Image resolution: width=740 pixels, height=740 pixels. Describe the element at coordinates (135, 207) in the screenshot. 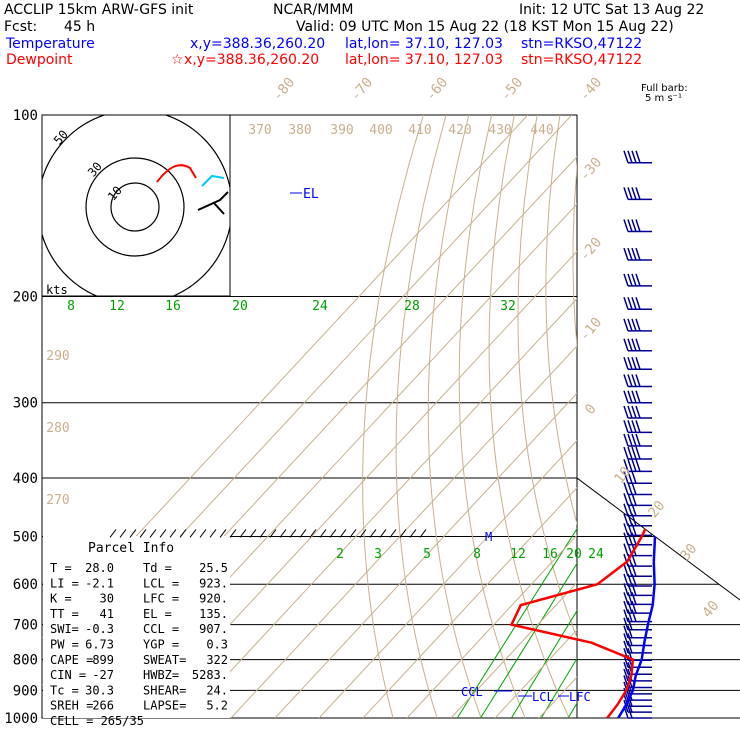

I see `hodograph-ring` at that location.